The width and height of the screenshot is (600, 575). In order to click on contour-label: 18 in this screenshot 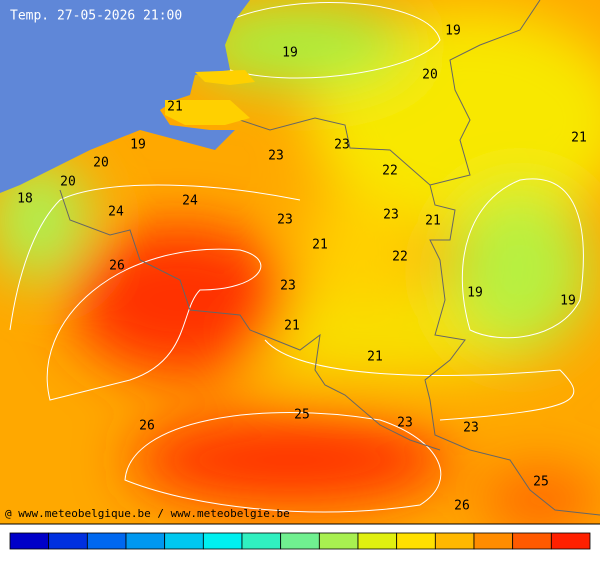, I will do `click(25, 199)`.